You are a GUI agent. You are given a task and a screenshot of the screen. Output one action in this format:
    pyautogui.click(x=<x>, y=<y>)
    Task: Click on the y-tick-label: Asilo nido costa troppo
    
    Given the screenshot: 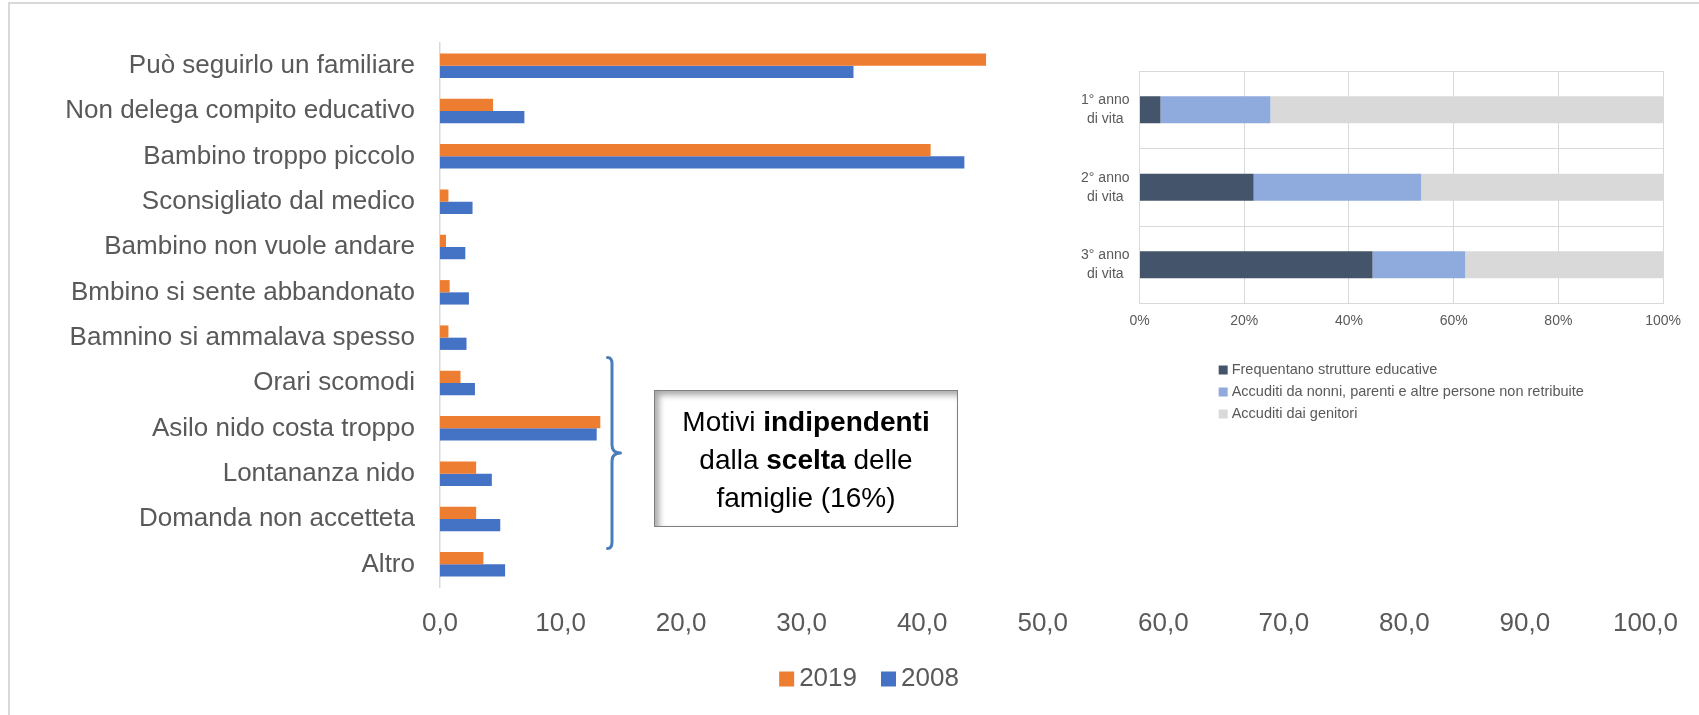 What is the action you would take?
    pyautogui.click(x=283, y=426)
    